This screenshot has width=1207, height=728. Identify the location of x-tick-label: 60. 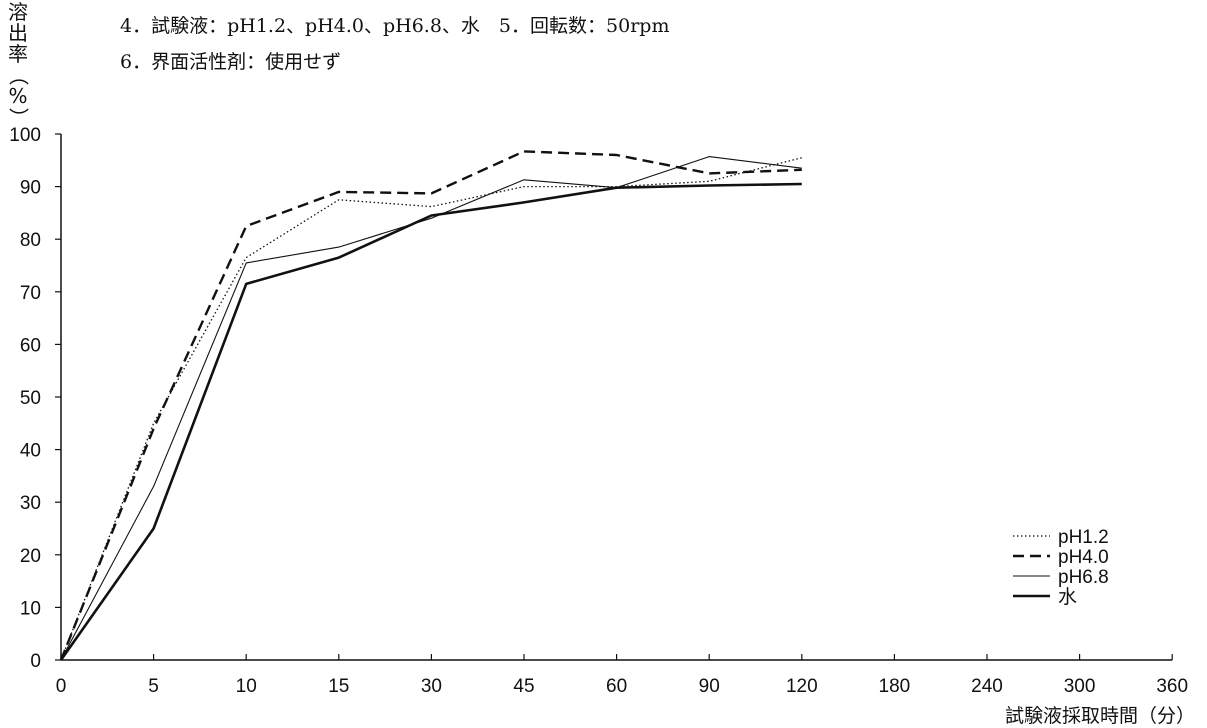
(616, 686).